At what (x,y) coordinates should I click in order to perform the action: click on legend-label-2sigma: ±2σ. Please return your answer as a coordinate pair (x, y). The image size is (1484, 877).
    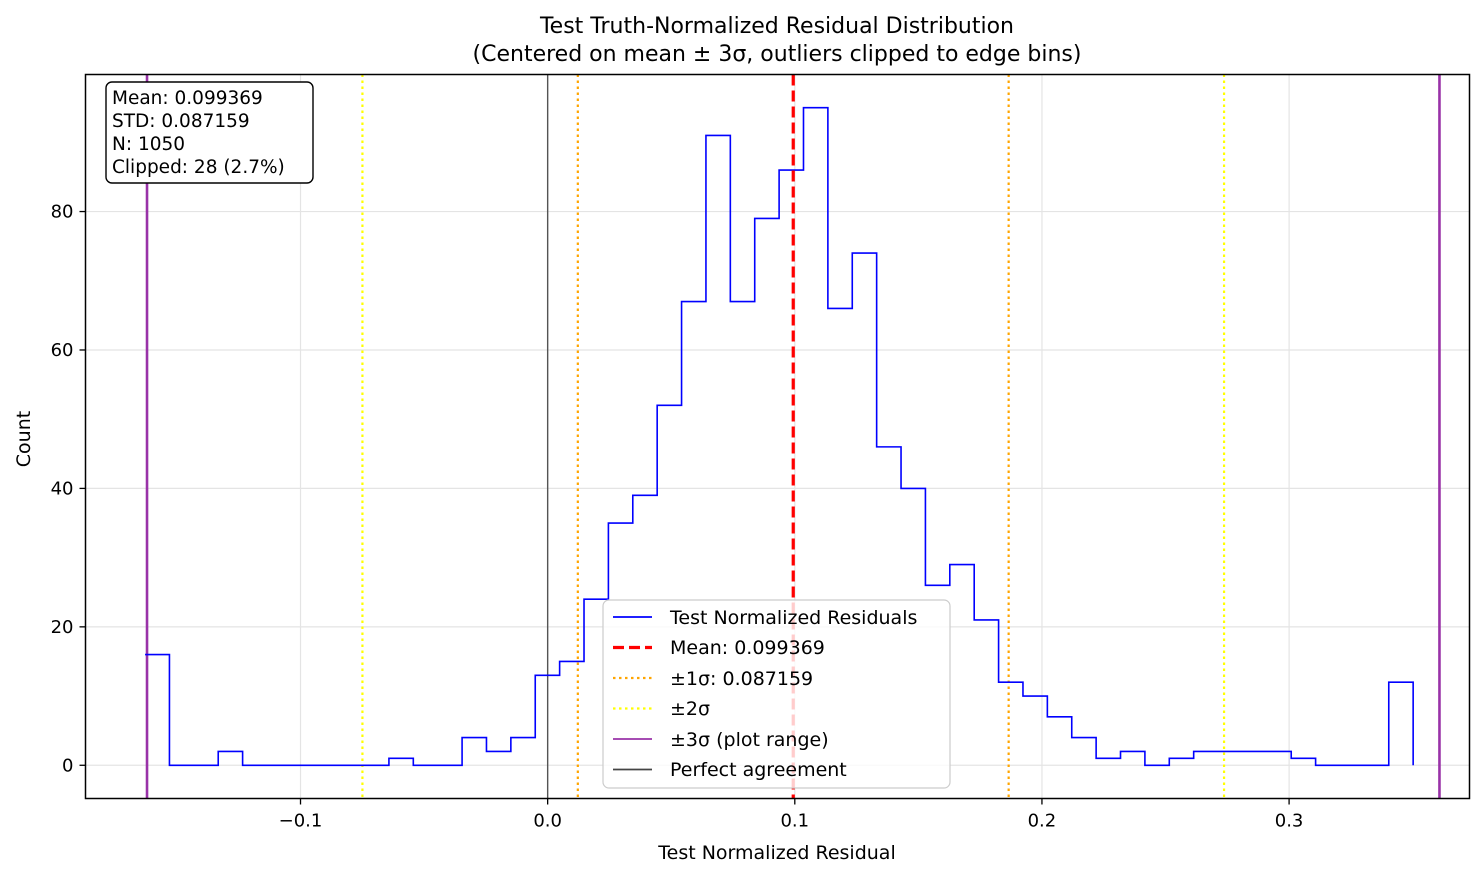
    Looking at the image, I should click on (690, 709).